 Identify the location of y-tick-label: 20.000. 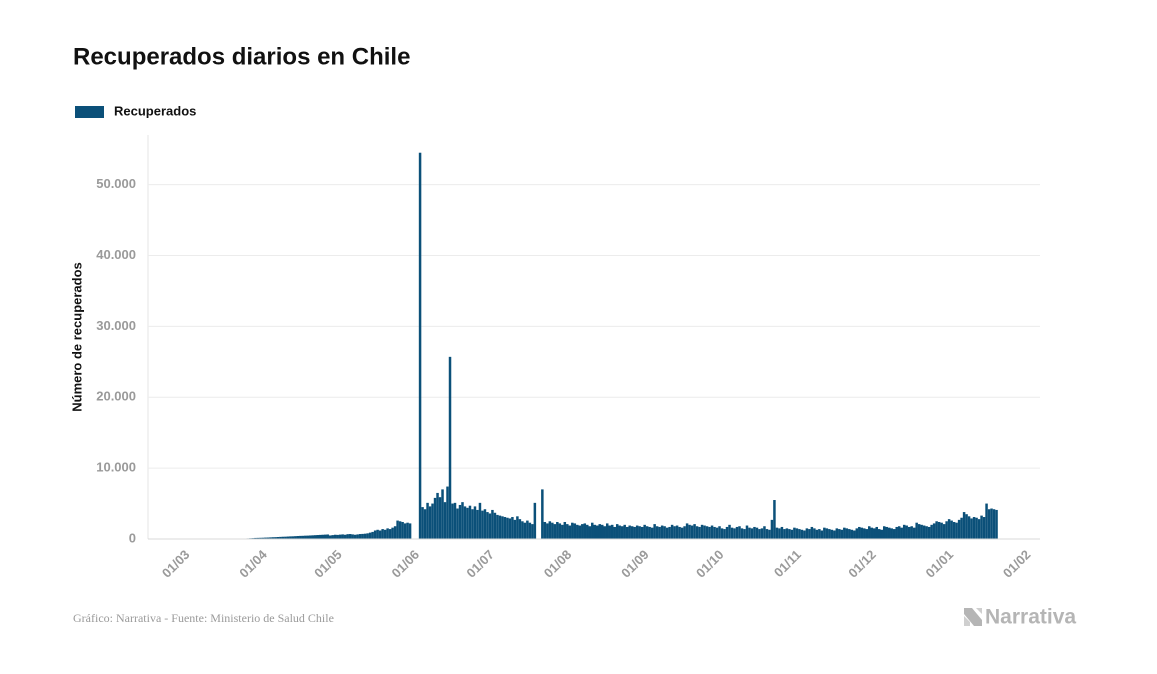
(116, 396).